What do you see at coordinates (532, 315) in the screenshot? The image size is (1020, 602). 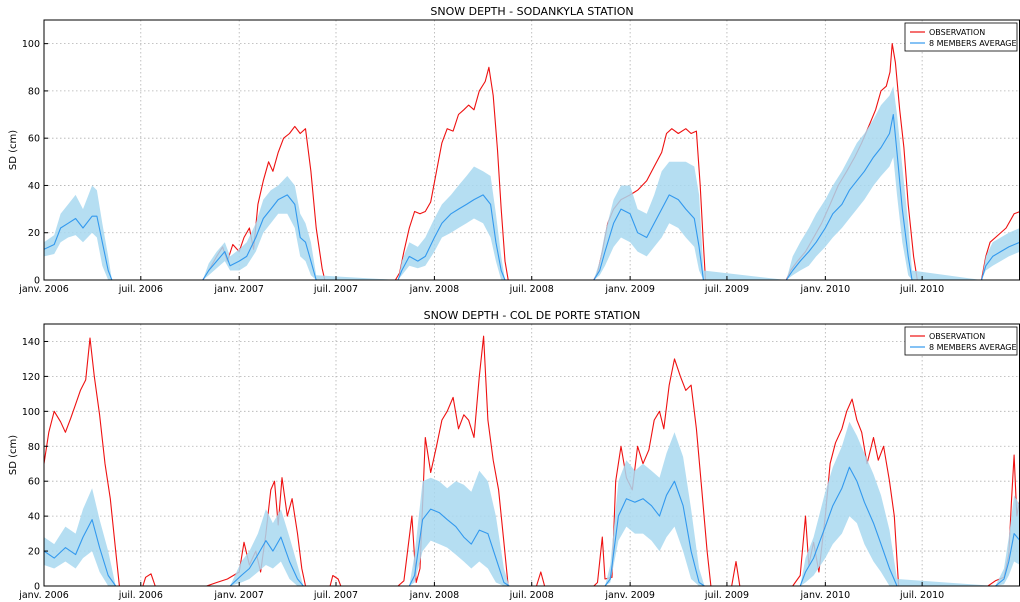 I see `chart-title: SNOW DEPTH - COL DE PORTE STATION` at bounding box center [532, 315].